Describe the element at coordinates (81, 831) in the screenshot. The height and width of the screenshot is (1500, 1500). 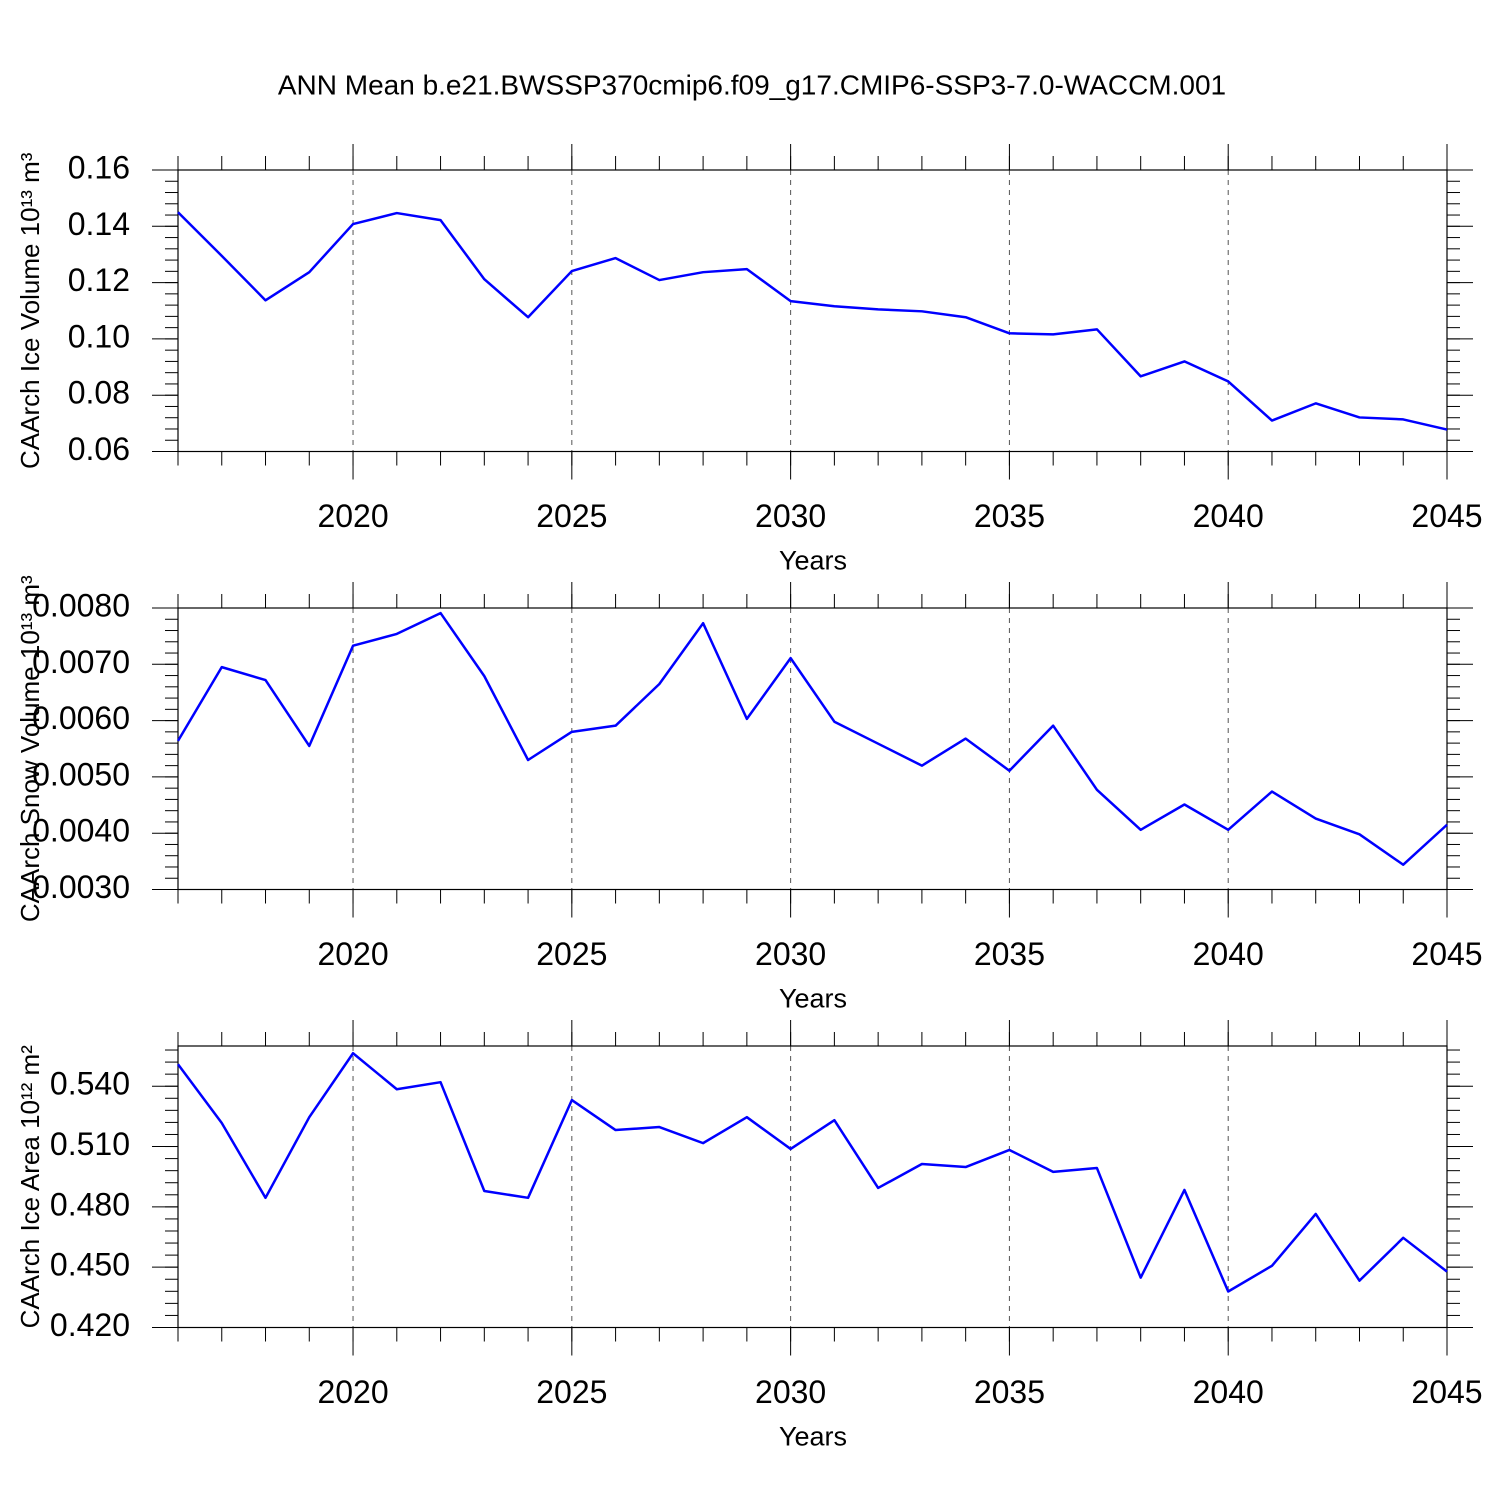
I see `y-tick-label: 0.0040` at that location.